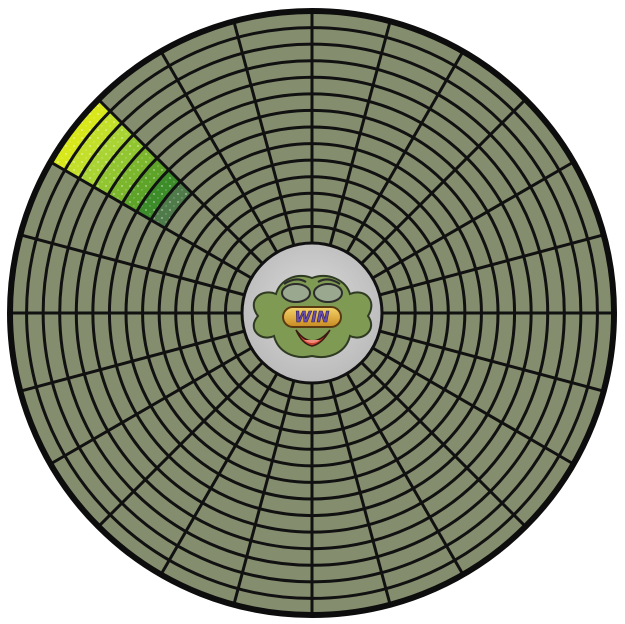 Image resolution: width=625 pixels, height=624 pixels. I want to click on win-logo-text: WIN, so click(312, 317).